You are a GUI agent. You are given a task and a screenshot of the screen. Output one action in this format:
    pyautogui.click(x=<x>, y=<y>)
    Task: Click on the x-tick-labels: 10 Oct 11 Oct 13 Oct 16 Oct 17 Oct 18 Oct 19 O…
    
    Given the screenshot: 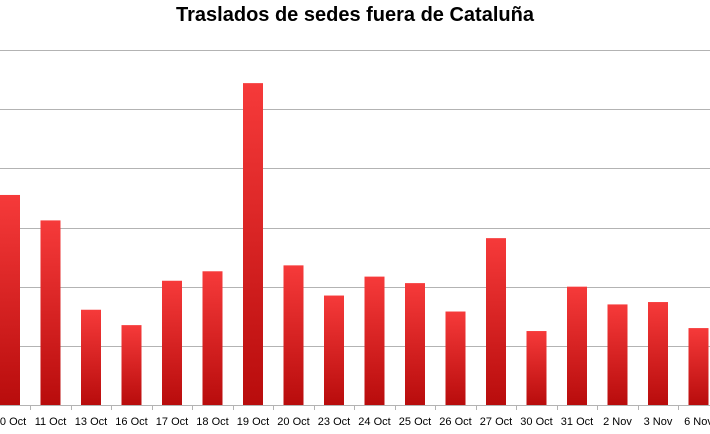 What is the action you would take?
    pyautogui.click(x=355, y=422)
    